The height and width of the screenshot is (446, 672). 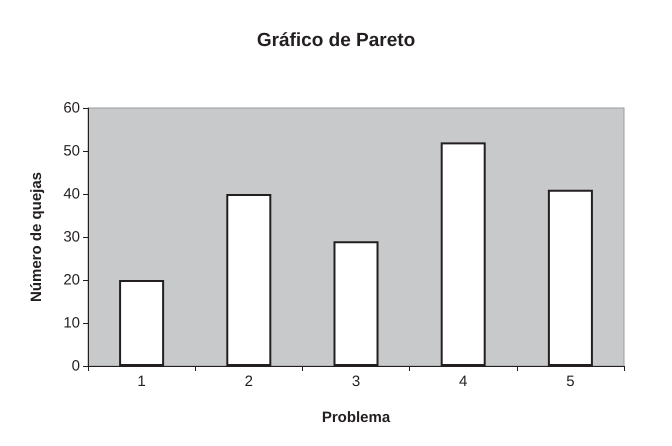 I want to click on x-tick-label: 2, so click(x=248, y=381).